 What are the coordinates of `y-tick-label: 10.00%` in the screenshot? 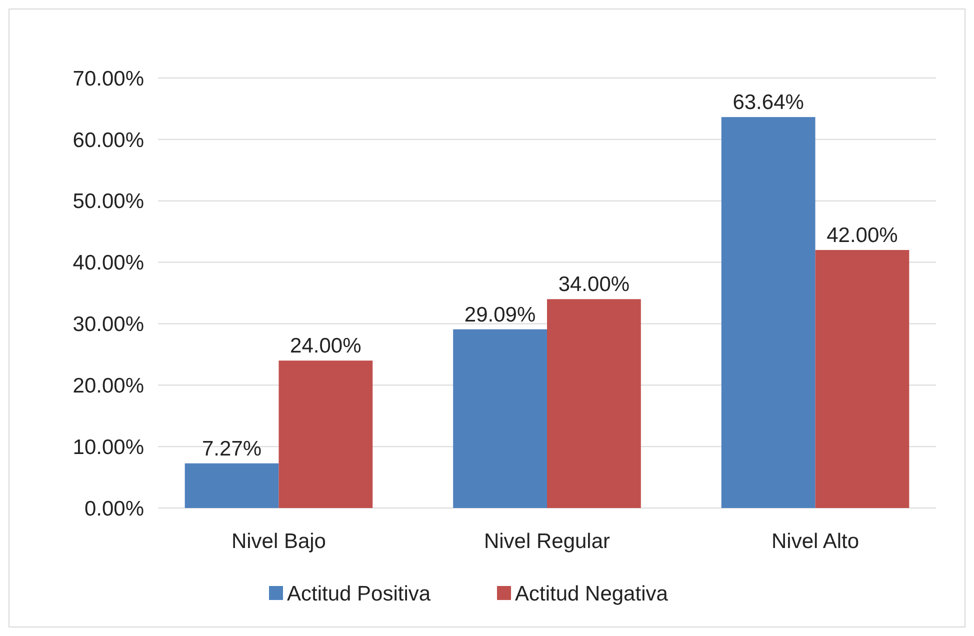 It's located at (108, 447).